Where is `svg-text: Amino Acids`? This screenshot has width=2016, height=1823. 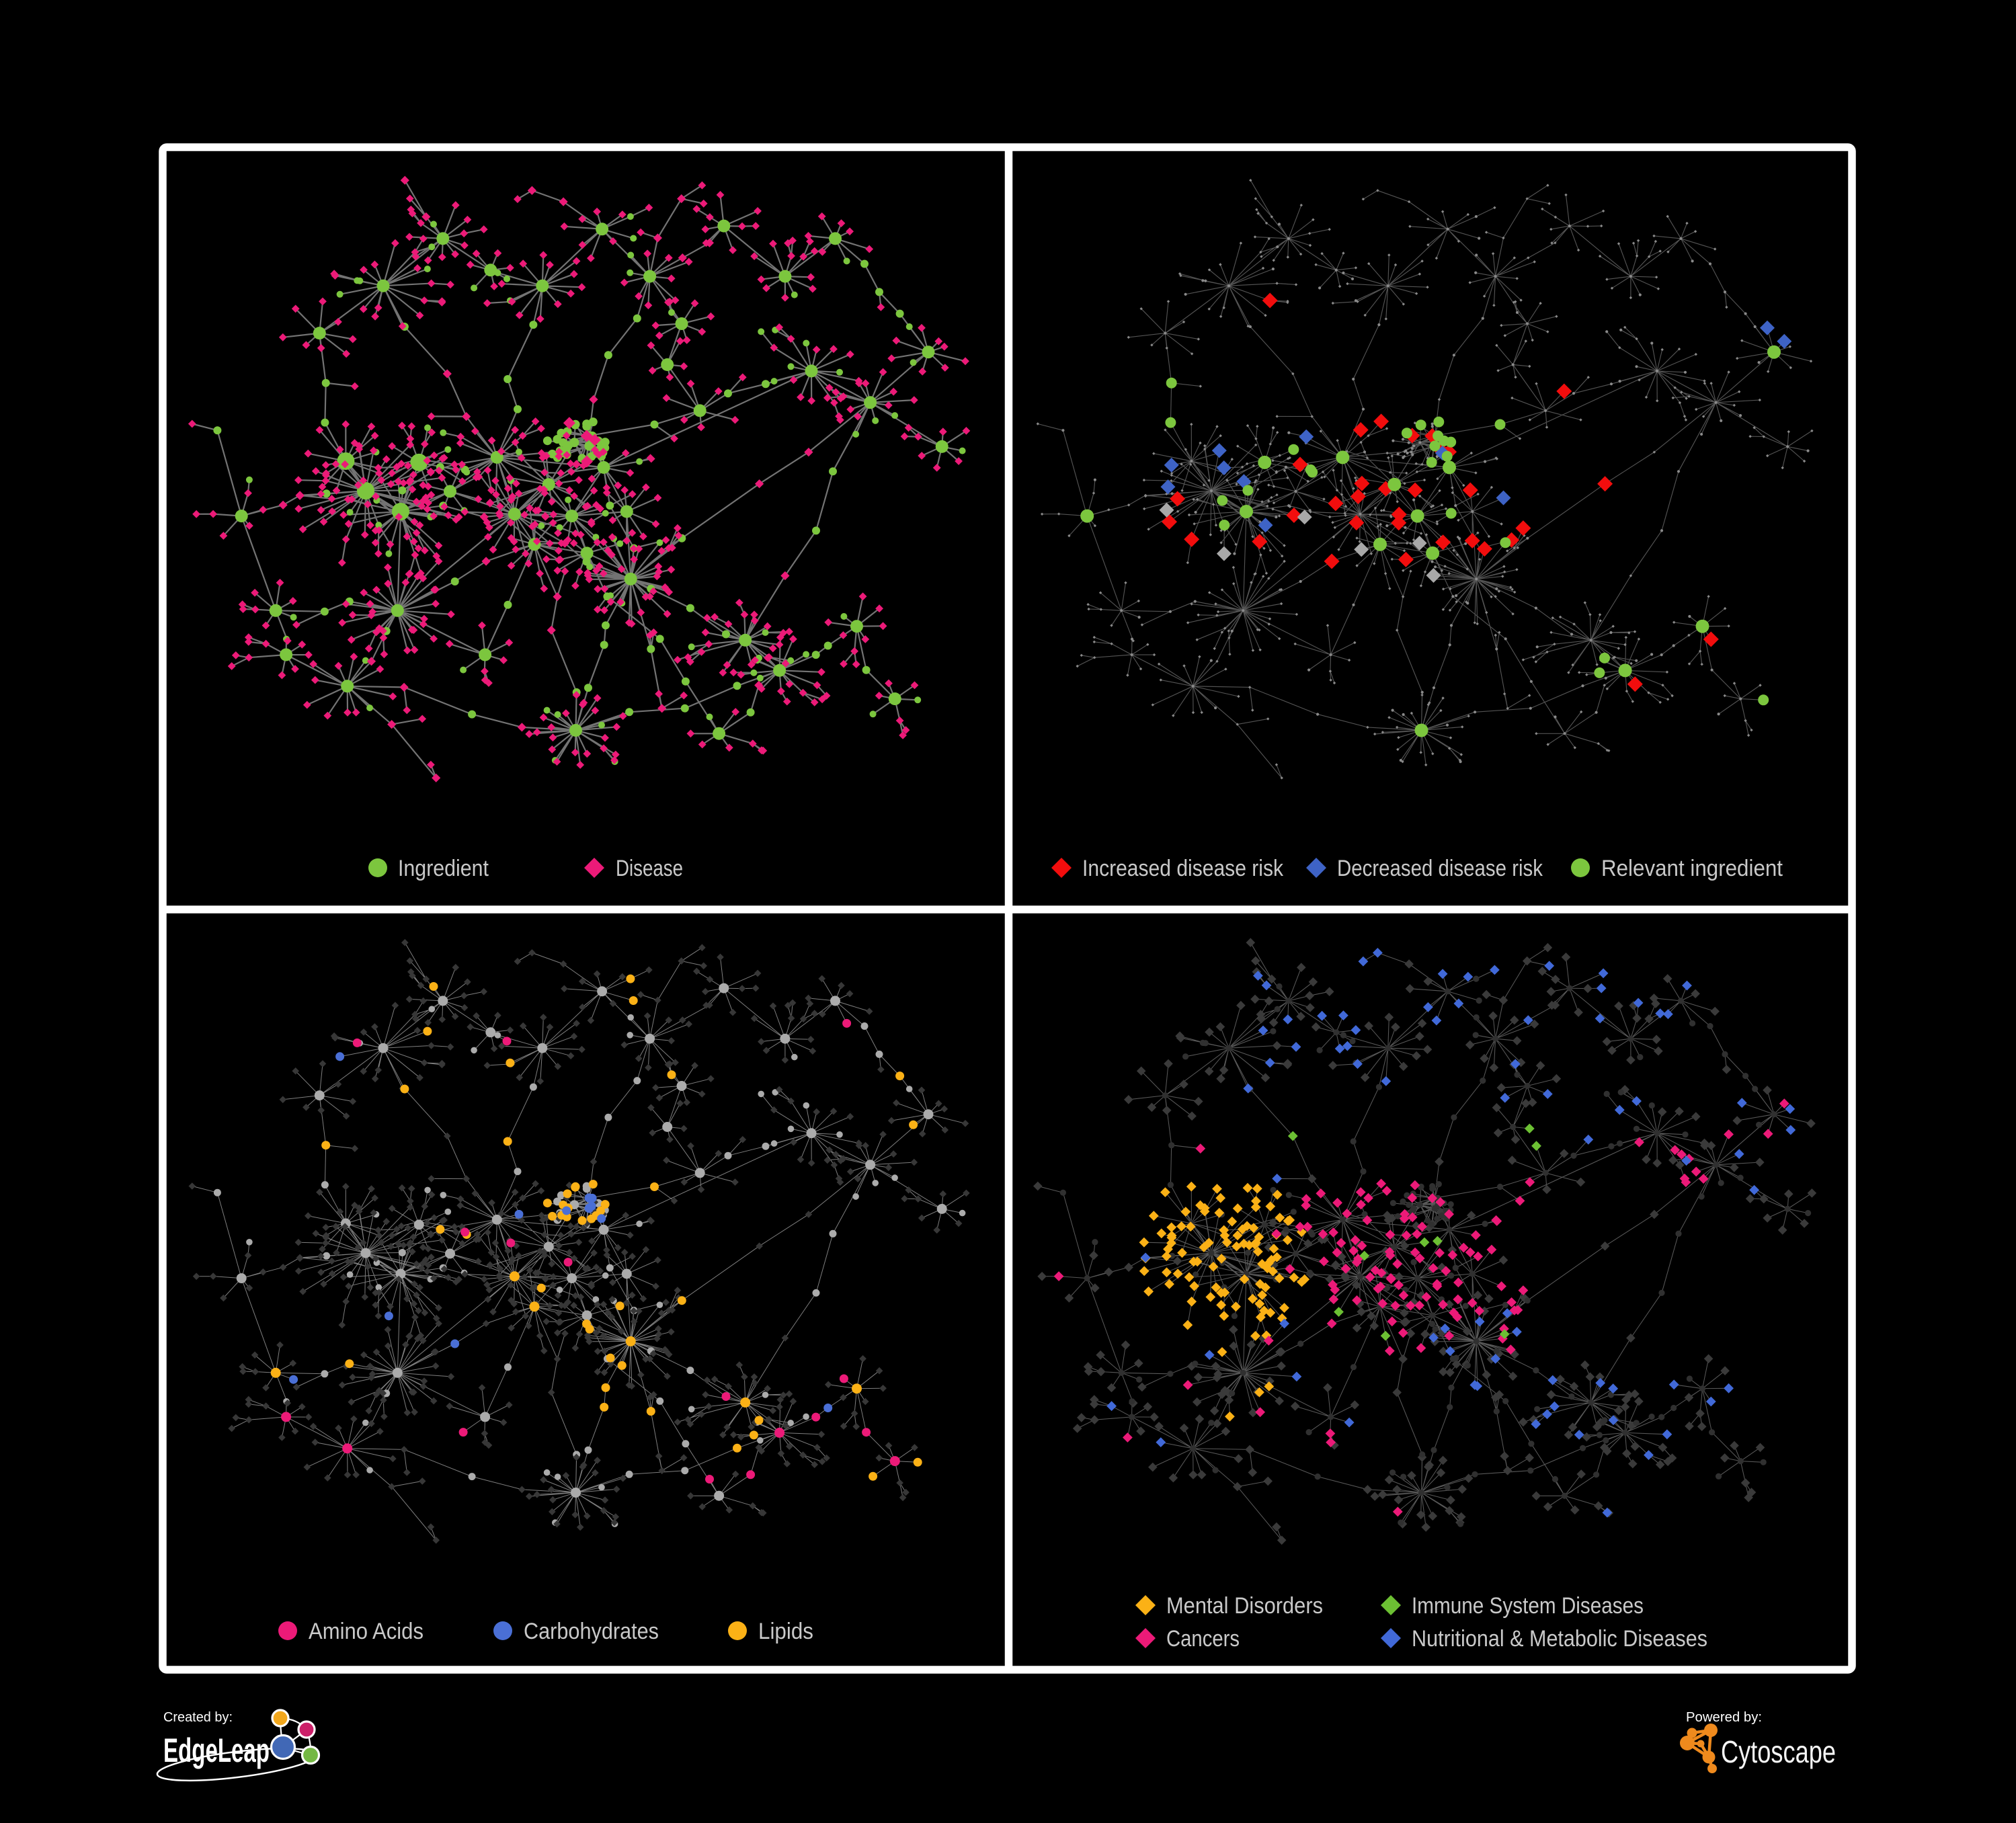 svg-text: Amino Acids is located at coordinates (366, 1631).